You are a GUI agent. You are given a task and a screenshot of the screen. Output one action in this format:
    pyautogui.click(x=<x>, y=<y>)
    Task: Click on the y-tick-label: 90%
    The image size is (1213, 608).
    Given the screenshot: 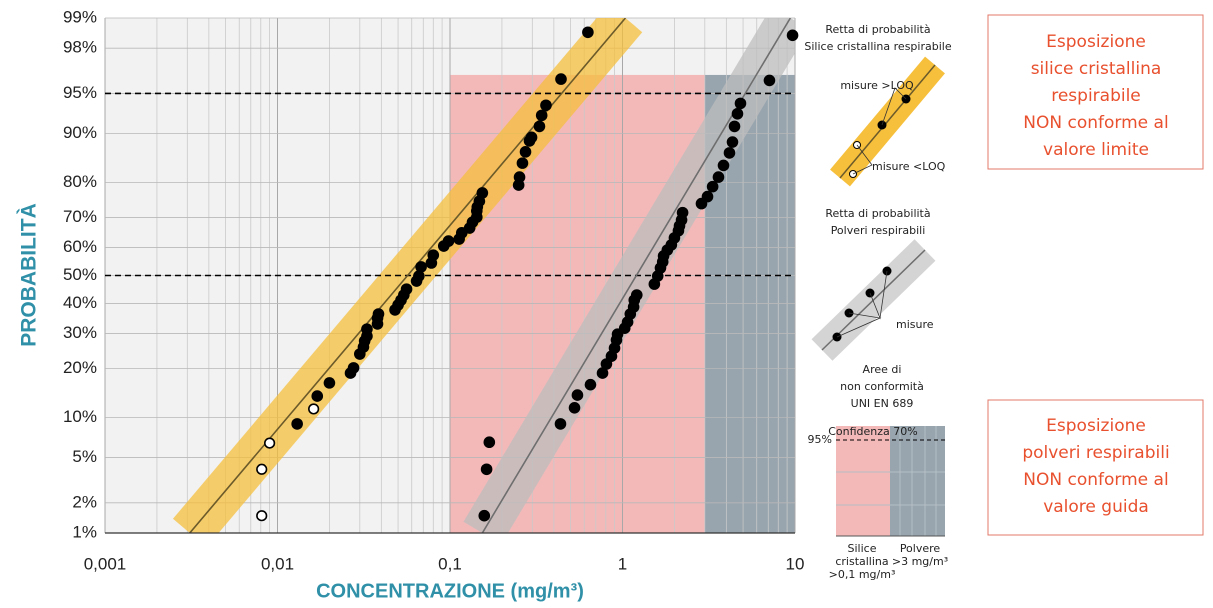 What is the action you would take?
    pyautogui.click(x=80, y=132)
    